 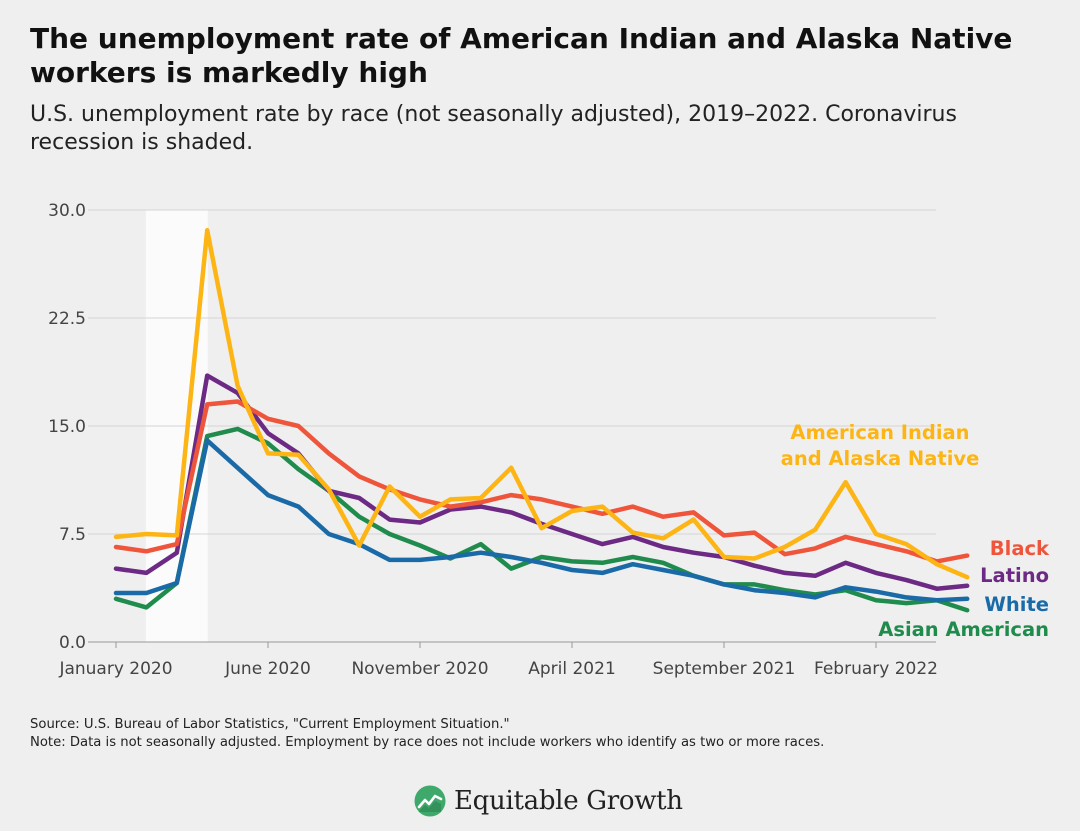 I want to click on equitable-growth-logo: Equitable Growth, so click(x=548, y=801).